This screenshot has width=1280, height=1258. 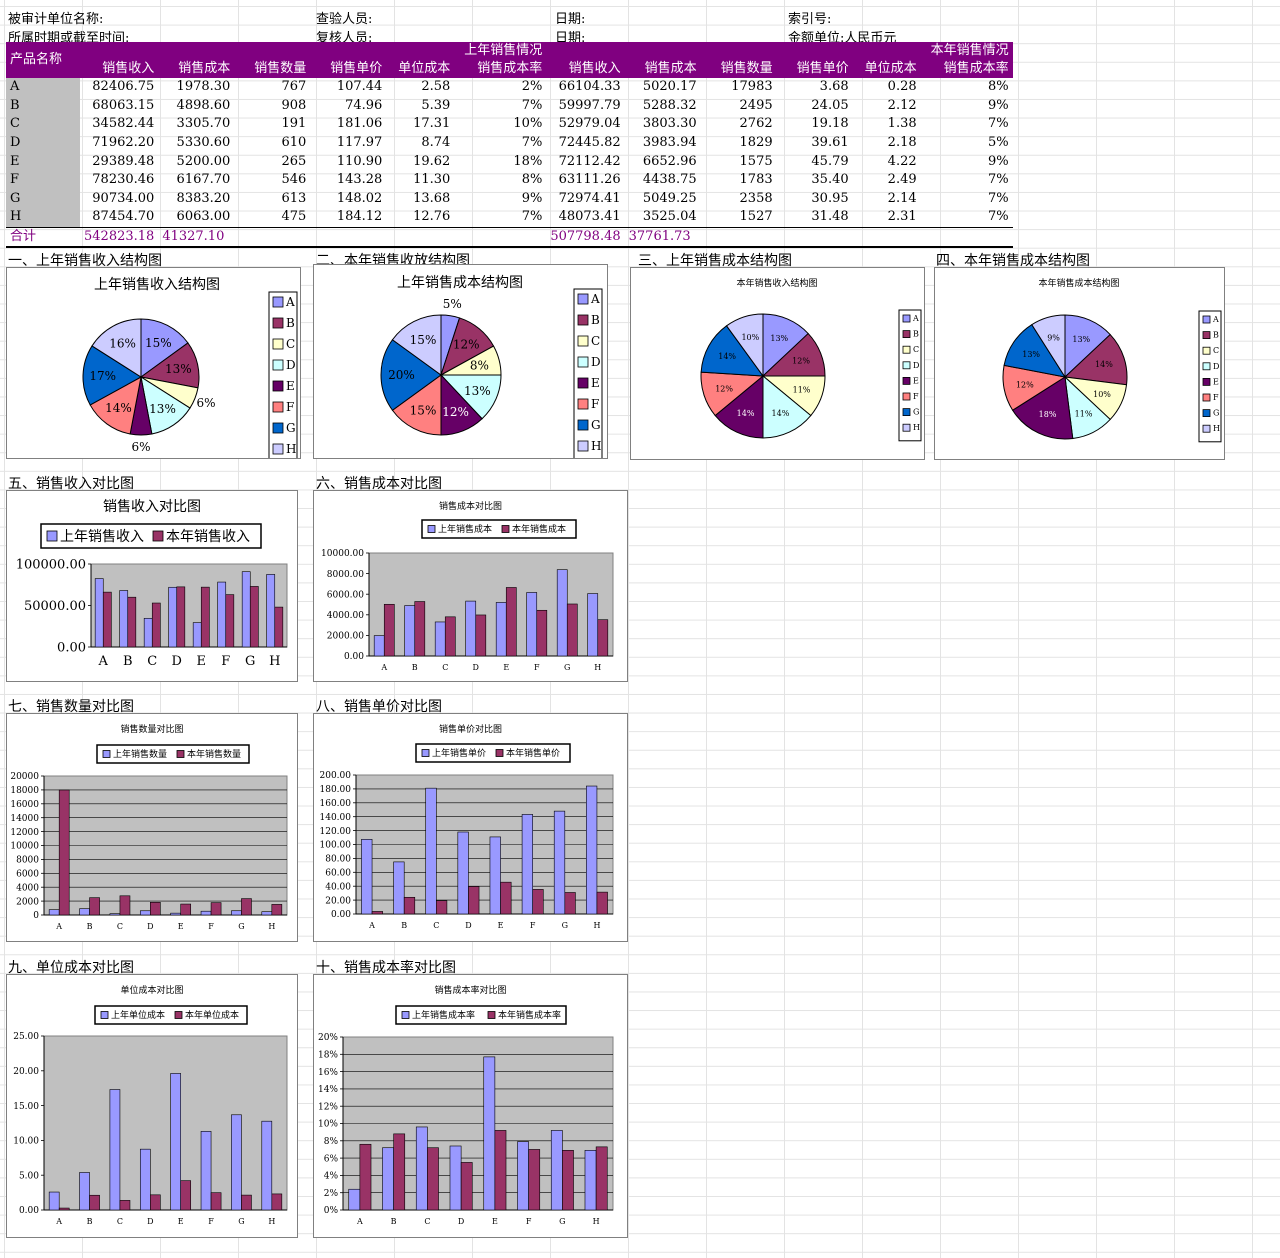 What do you see at coordinates (589, 198) in the screenshot?
I see `table-cell: 72974.41` at bounding box center [589, 198].